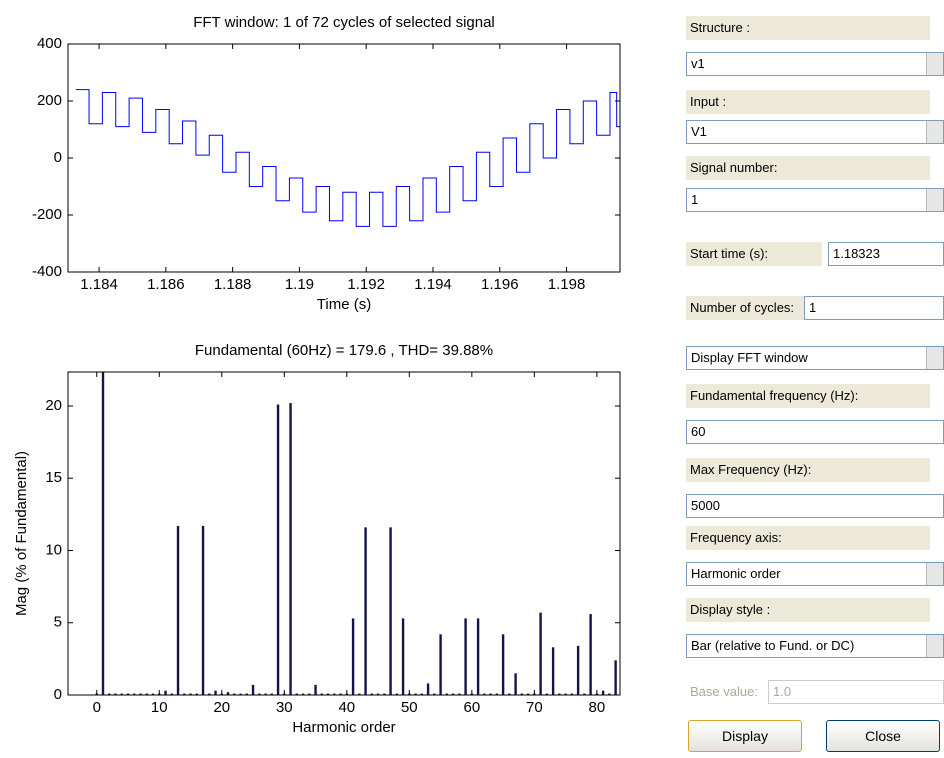 This screenshot has width=944, height=758. Describe the element at coordinates (53, 477) in the screenshot. I see `y-tick-label: 15` at that location.